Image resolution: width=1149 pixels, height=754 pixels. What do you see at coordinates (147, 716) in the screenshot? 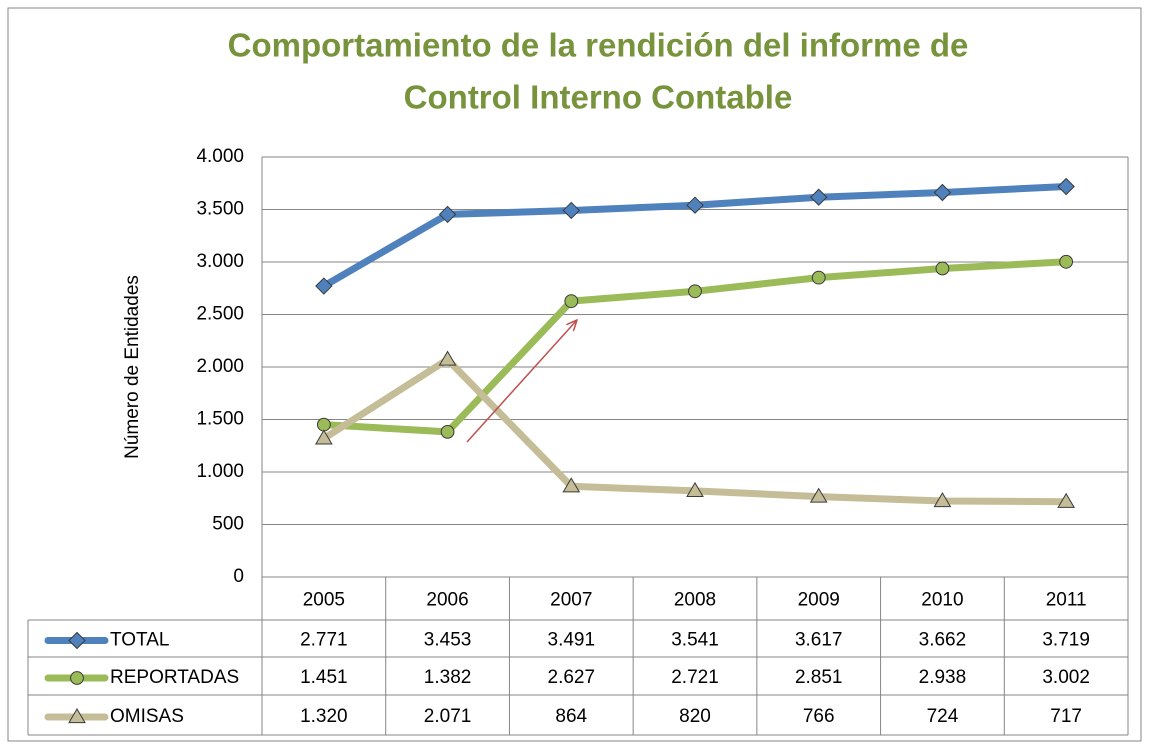
I see `legend-label: OMISAS` at bounding box center [147, 716].